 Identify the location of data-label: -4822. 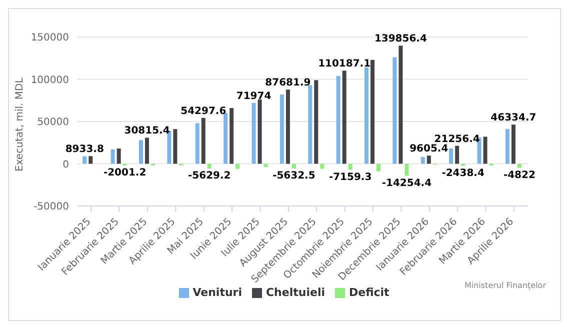
(519, 175).